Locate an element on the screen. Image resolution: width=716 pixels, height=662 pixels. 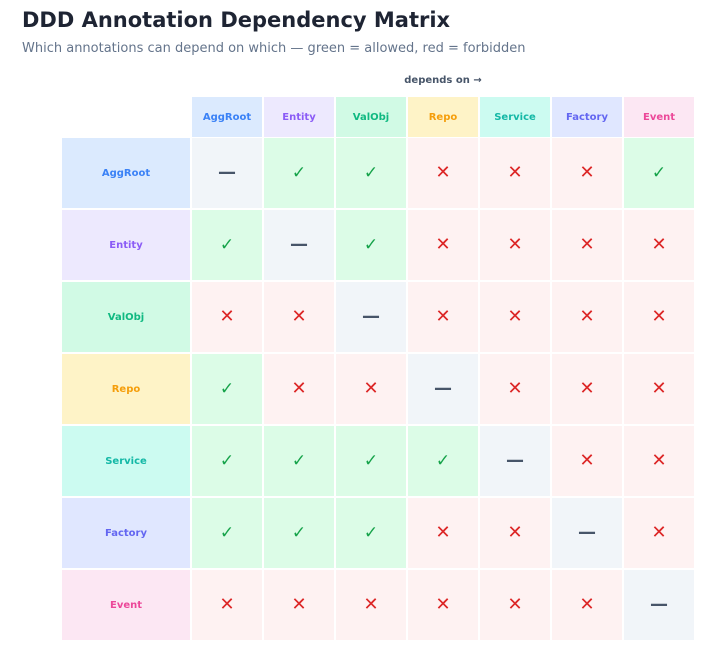
matrix-cell-valobj-valobj: — is located at coordinates (371, 317).